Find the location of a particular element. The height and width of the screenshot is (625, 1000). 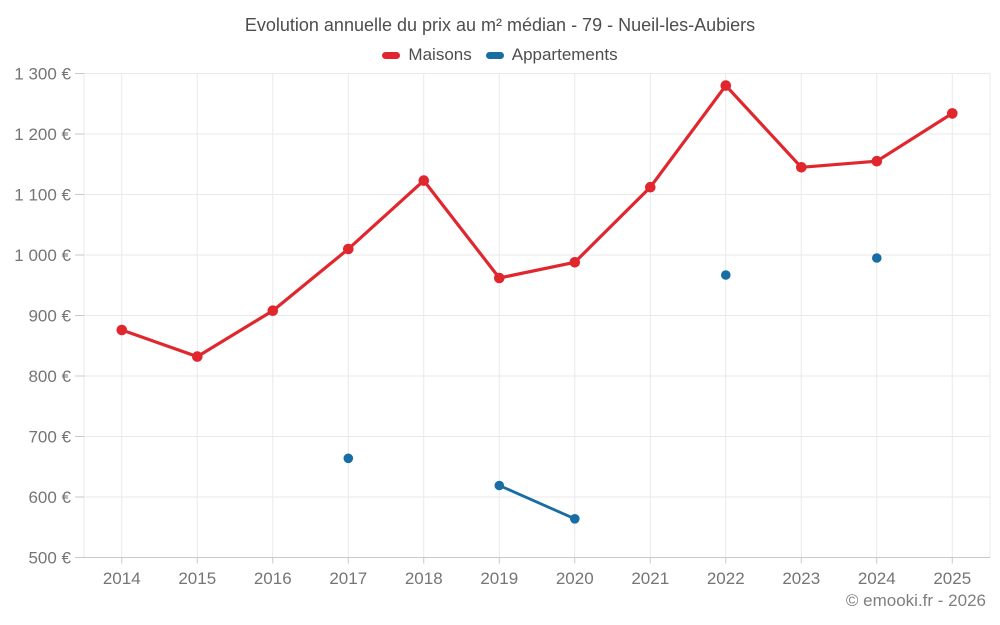

x-axis-label-2022: 2022 is located at coordinates (726, 578).